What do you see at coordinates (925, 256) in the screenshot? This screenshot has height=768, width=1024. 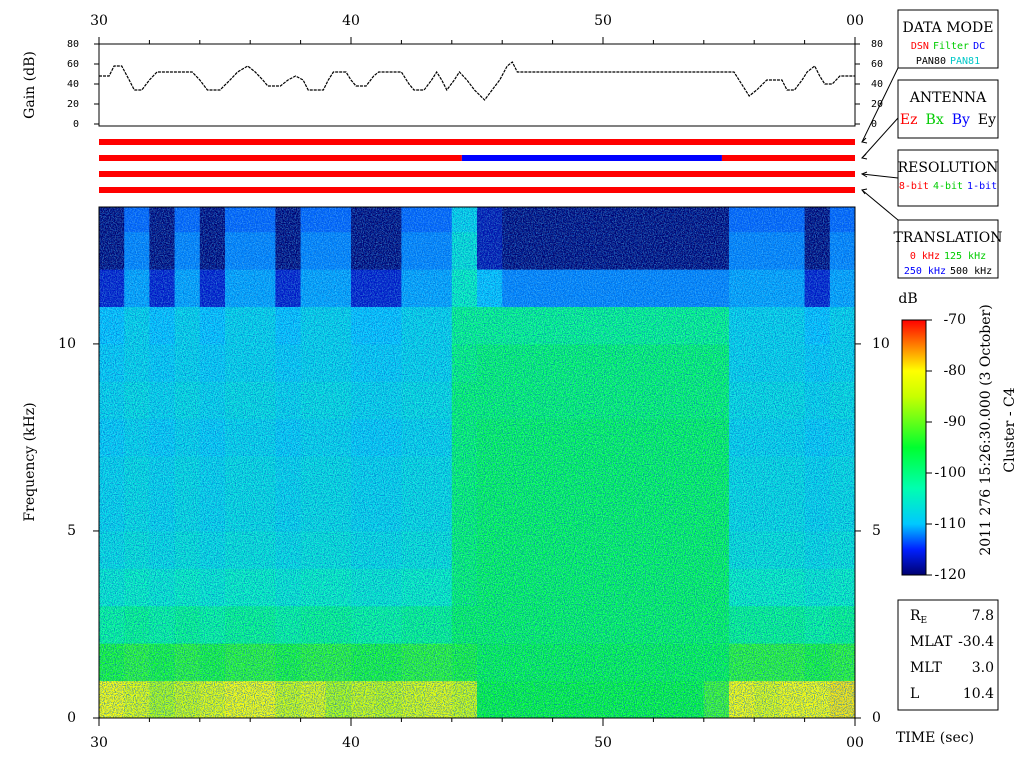 I see `panel-item: 0 kHz` at bounding box center [925, 256].